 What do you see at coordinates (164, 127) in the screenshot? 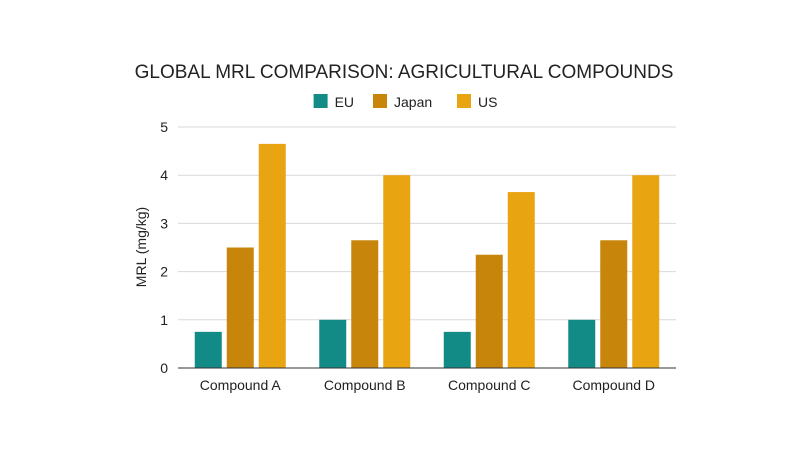
I see `y-tick-label: 5` at bounding box center [164, 127].